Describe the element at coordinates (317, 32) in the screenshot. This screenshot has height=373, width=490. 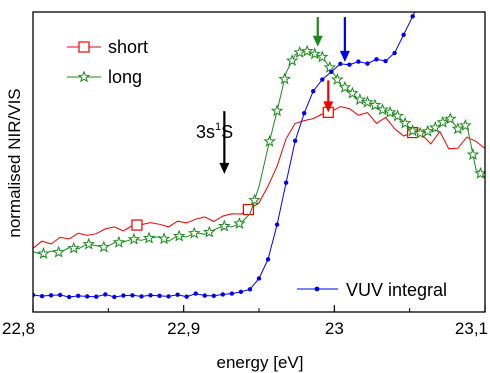
I see `arrow-long` at that location.